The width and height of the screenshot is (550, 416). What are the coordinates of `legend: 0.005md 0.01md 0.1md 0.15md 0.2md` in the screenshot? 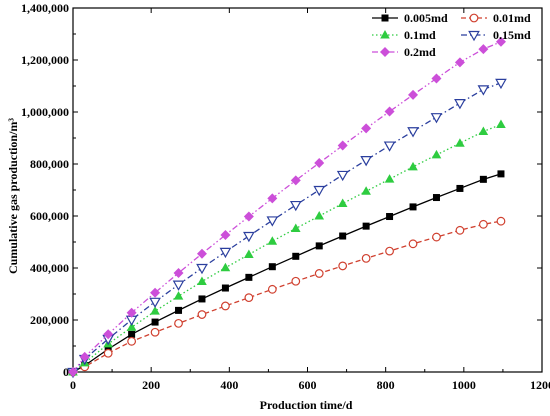 It's located at (451, 35).